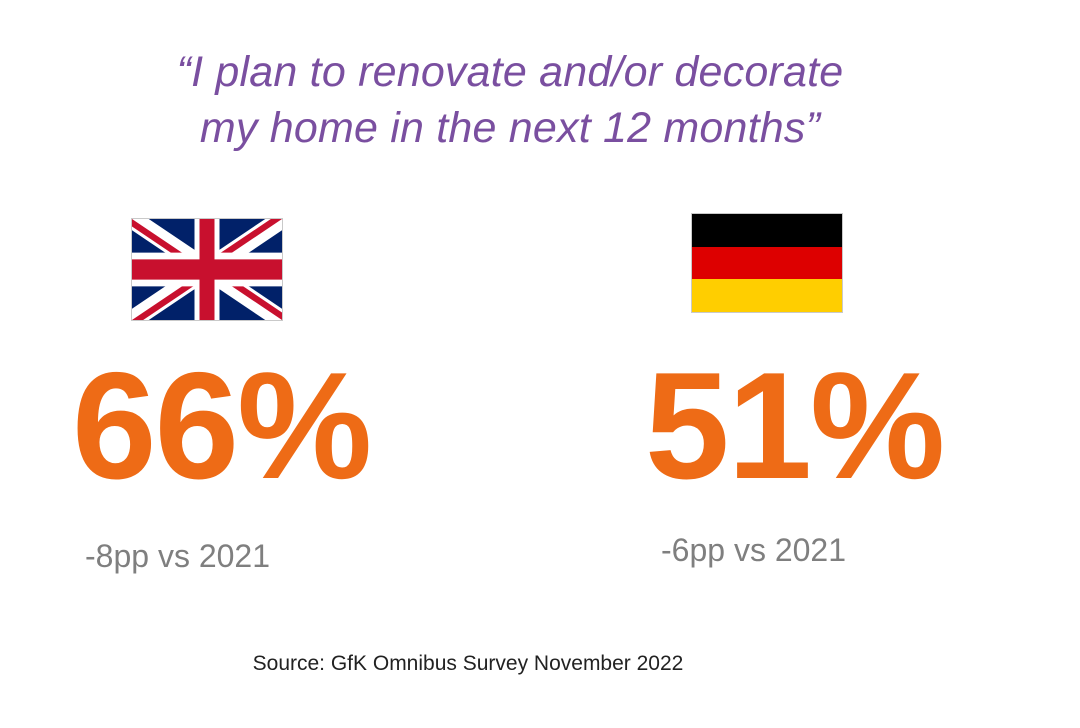  I want to click on germany-flag-icon, so click(767, 263).